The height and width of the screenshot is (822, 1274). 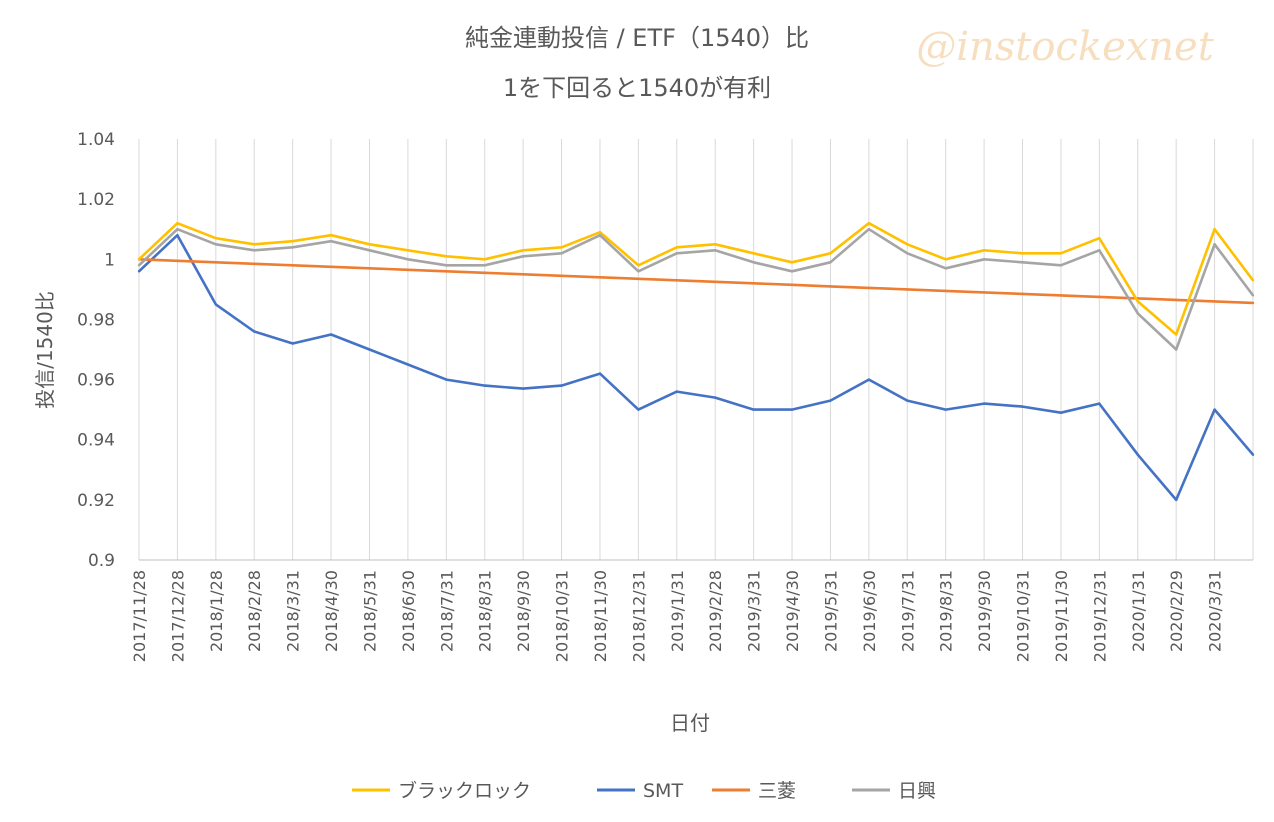 I want to click on watermark-text: @instockexnet, so click(x=1065, y=47).